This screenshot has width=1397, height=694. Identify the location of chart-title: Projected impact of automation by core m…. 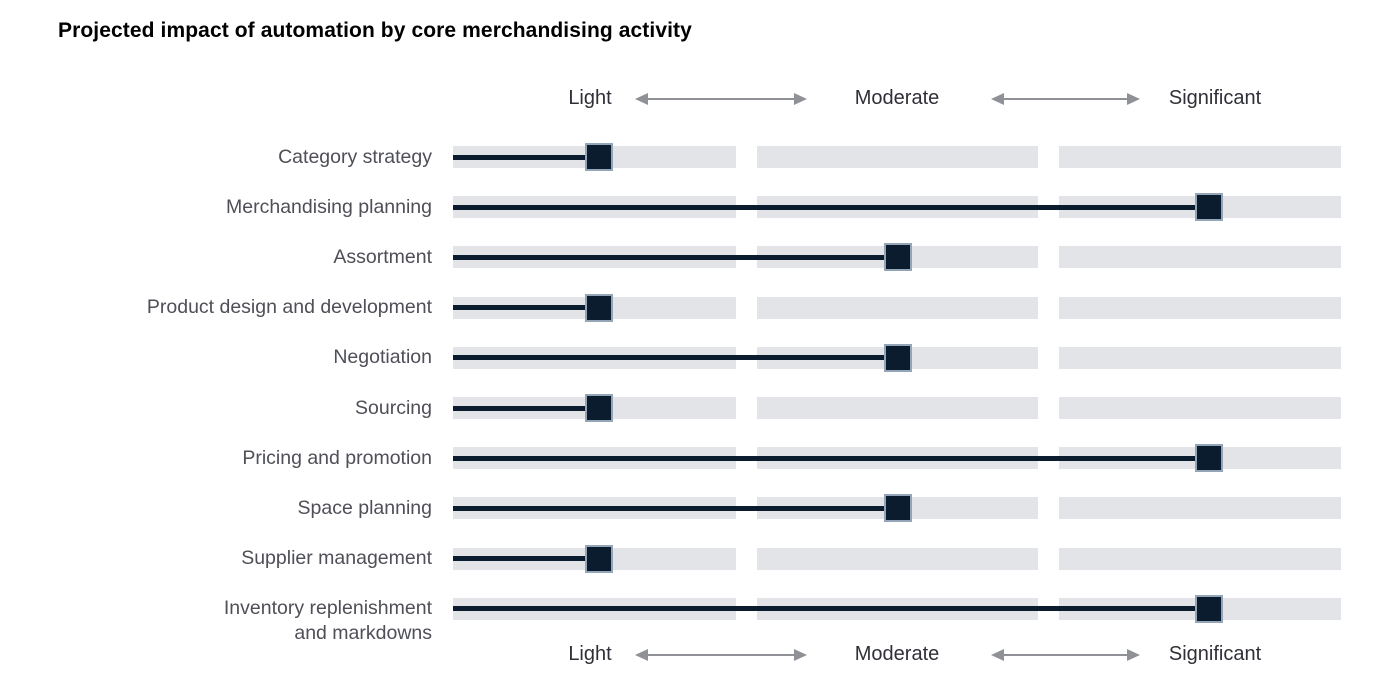
(375, 30).